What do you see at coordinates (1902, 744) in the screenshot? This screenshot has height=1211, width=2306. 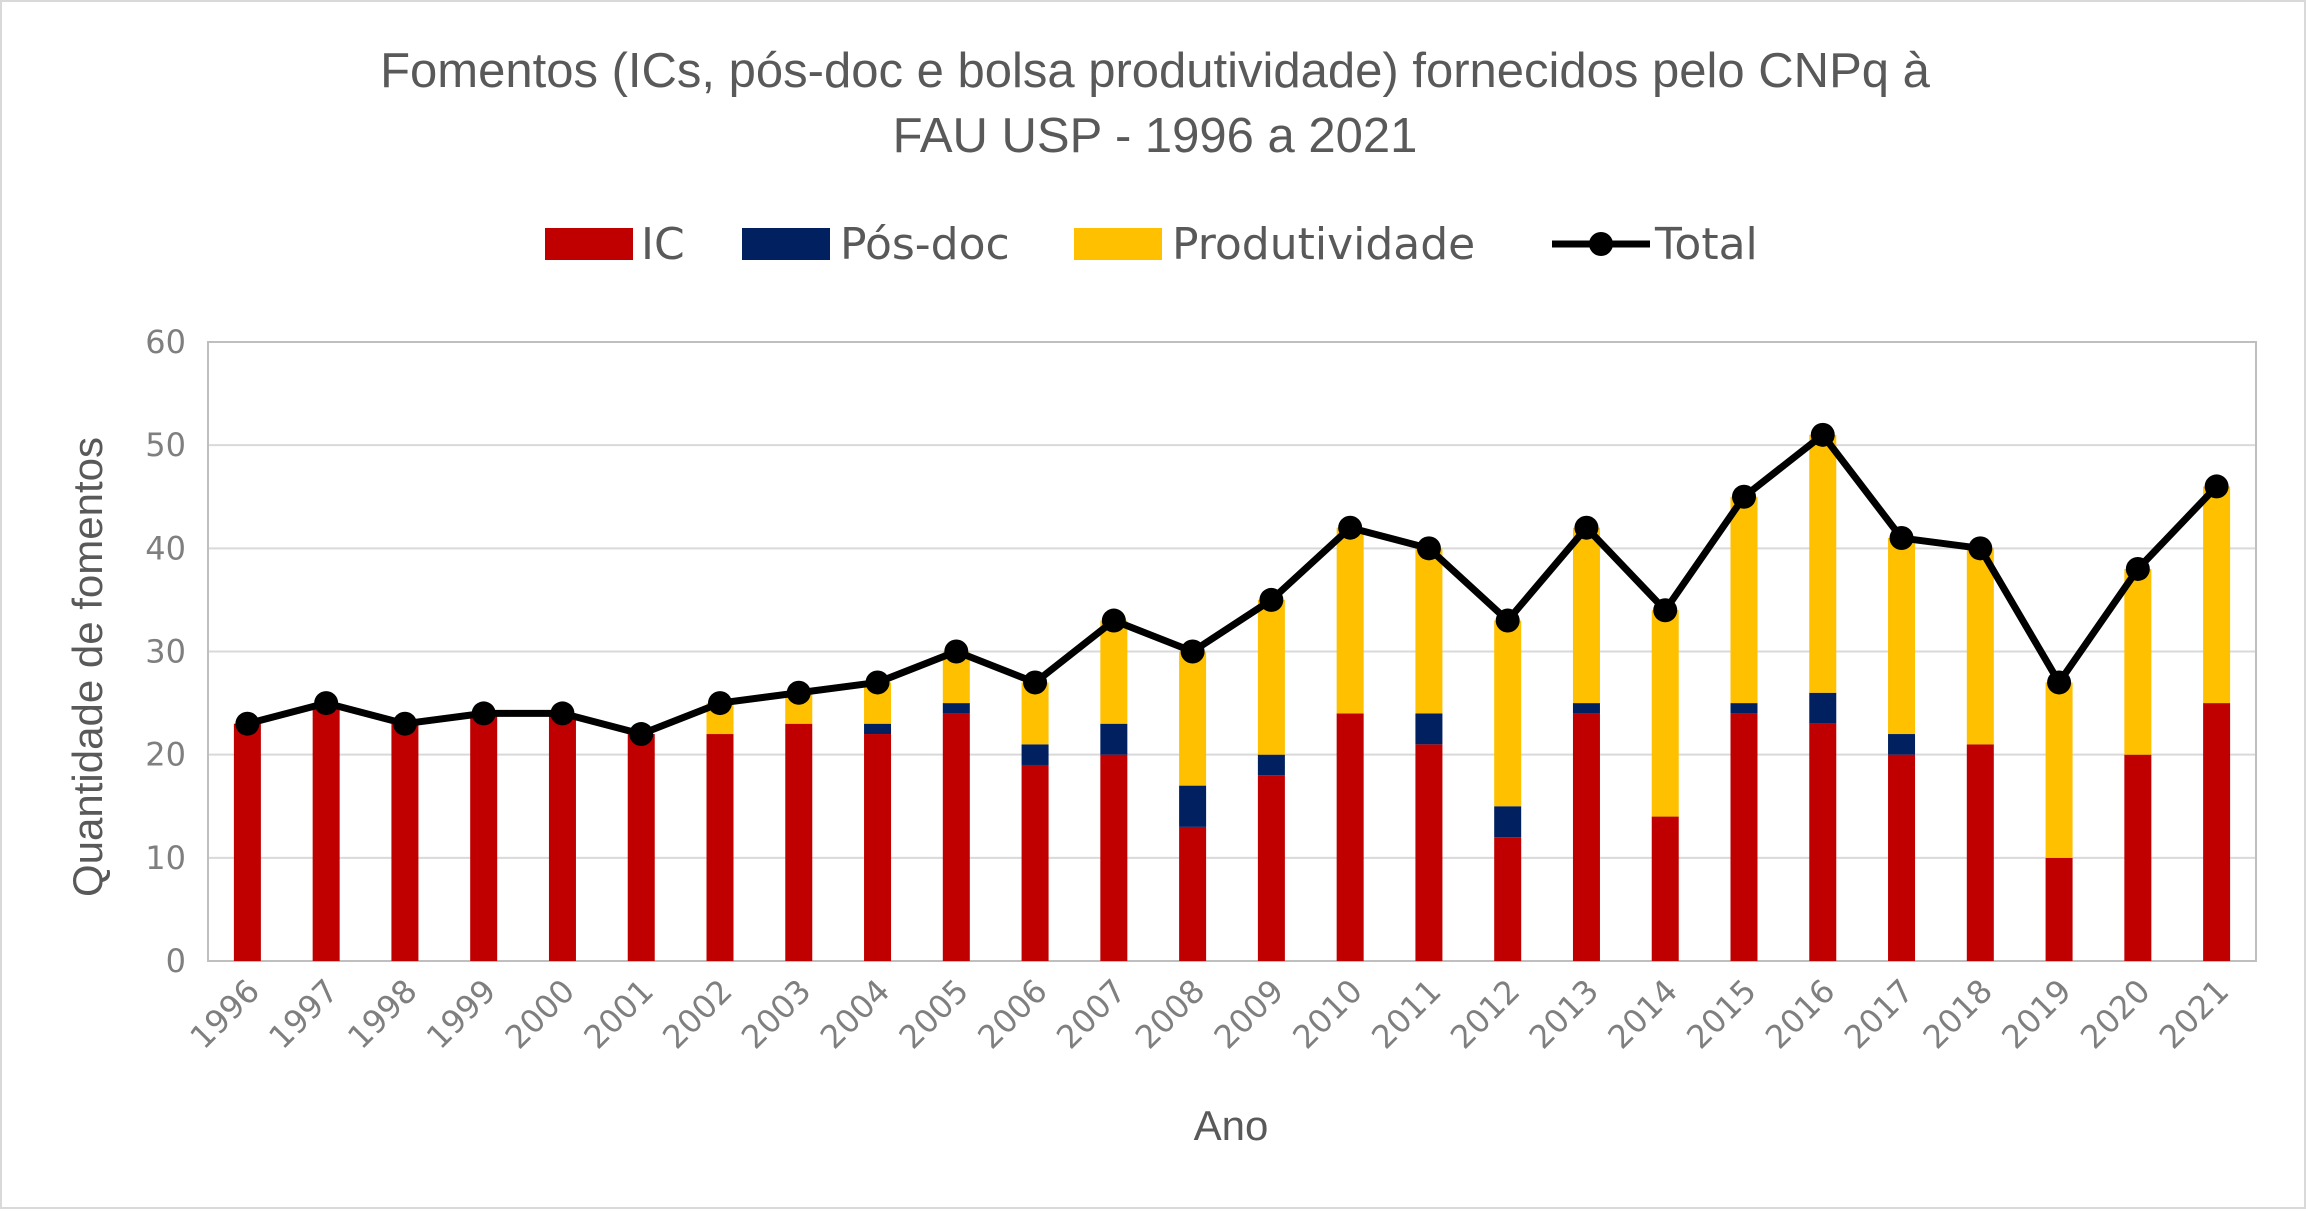 I see `bar-p-s-doc-2017` at bounding box center [1902, 744].